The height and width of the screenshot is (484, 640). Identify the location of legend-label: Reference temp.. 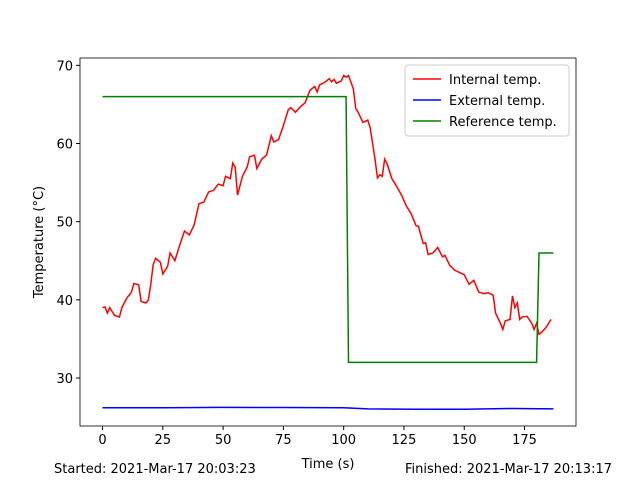
(503, 122).